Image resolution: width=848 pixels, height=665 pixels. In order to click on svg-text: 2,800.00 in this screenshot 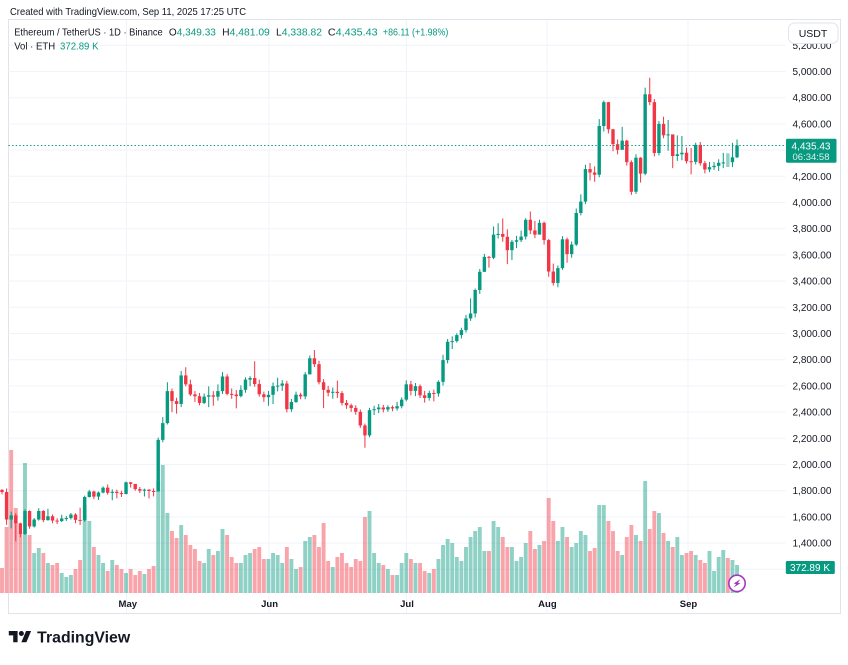, I will do `click(812, 360)`.